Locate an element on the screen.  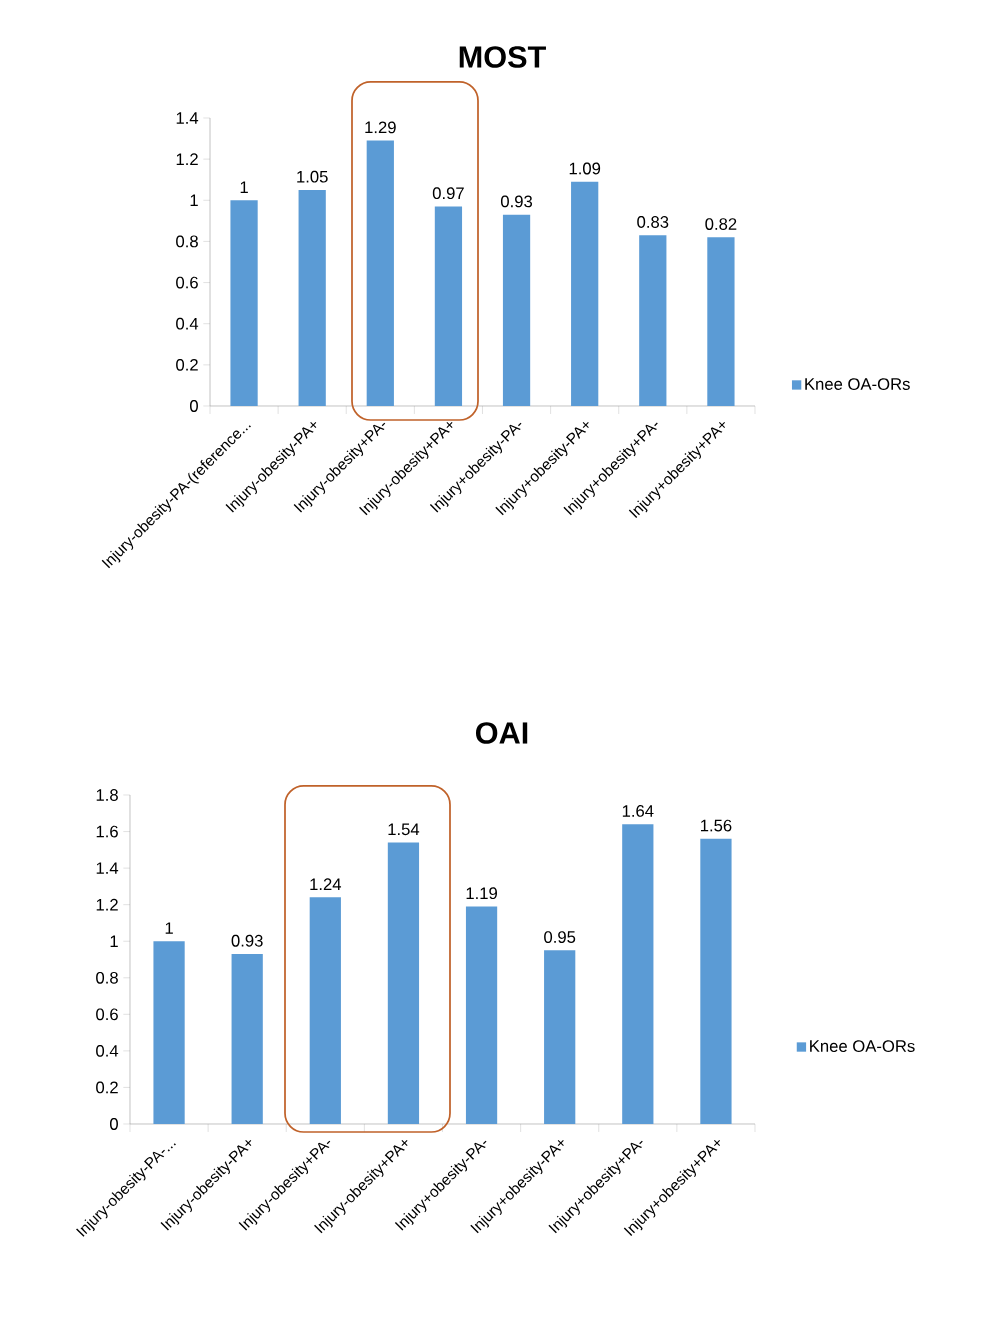
data-label: 1.64 is located at coordinates (638, 811).